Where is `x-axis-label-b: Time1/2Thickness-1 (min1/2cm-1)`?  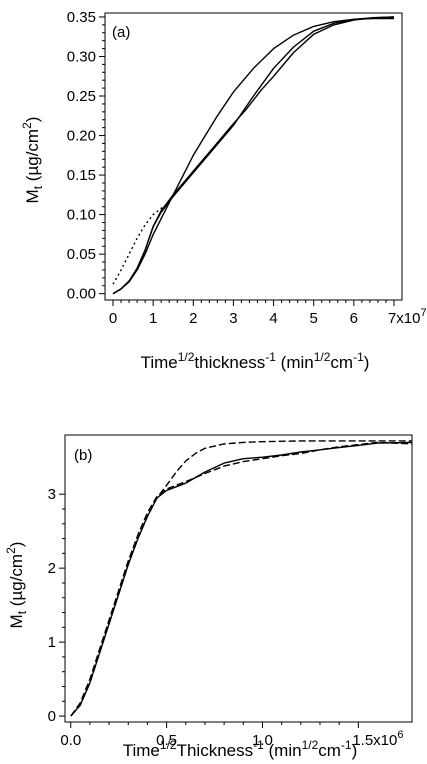 x-axis-label-b: Time1/2Thickness-1 (min1/2cm-1) is located at coordinates (240, 749).